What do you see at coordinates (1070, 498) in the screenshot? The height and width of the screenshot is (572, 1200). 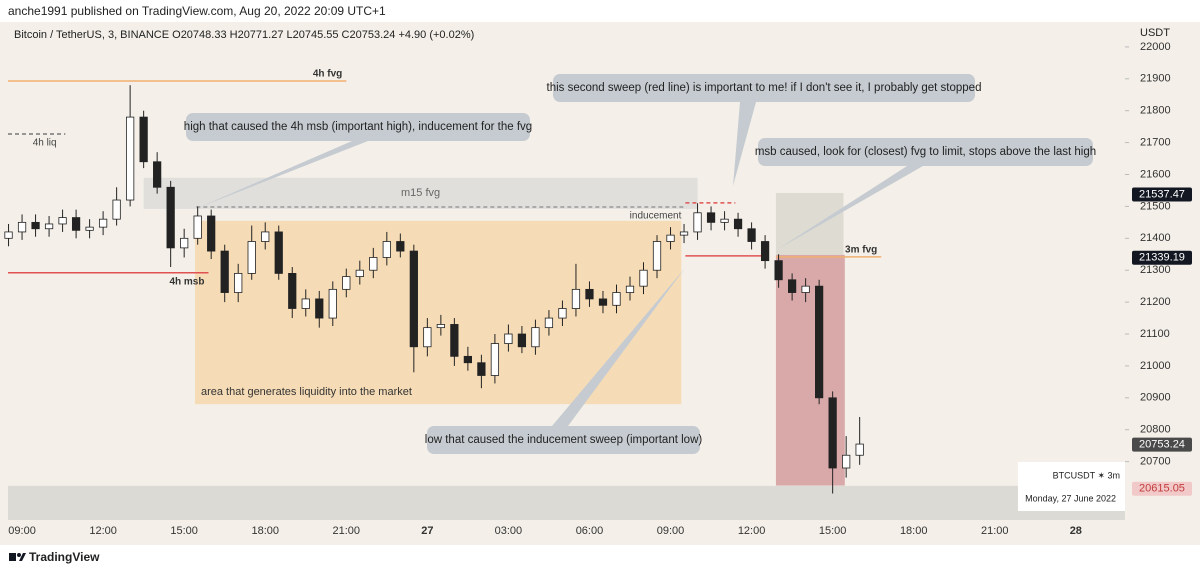 I see `info-date: Monday, 27 June 2022` at bounding box center [1070, 498].